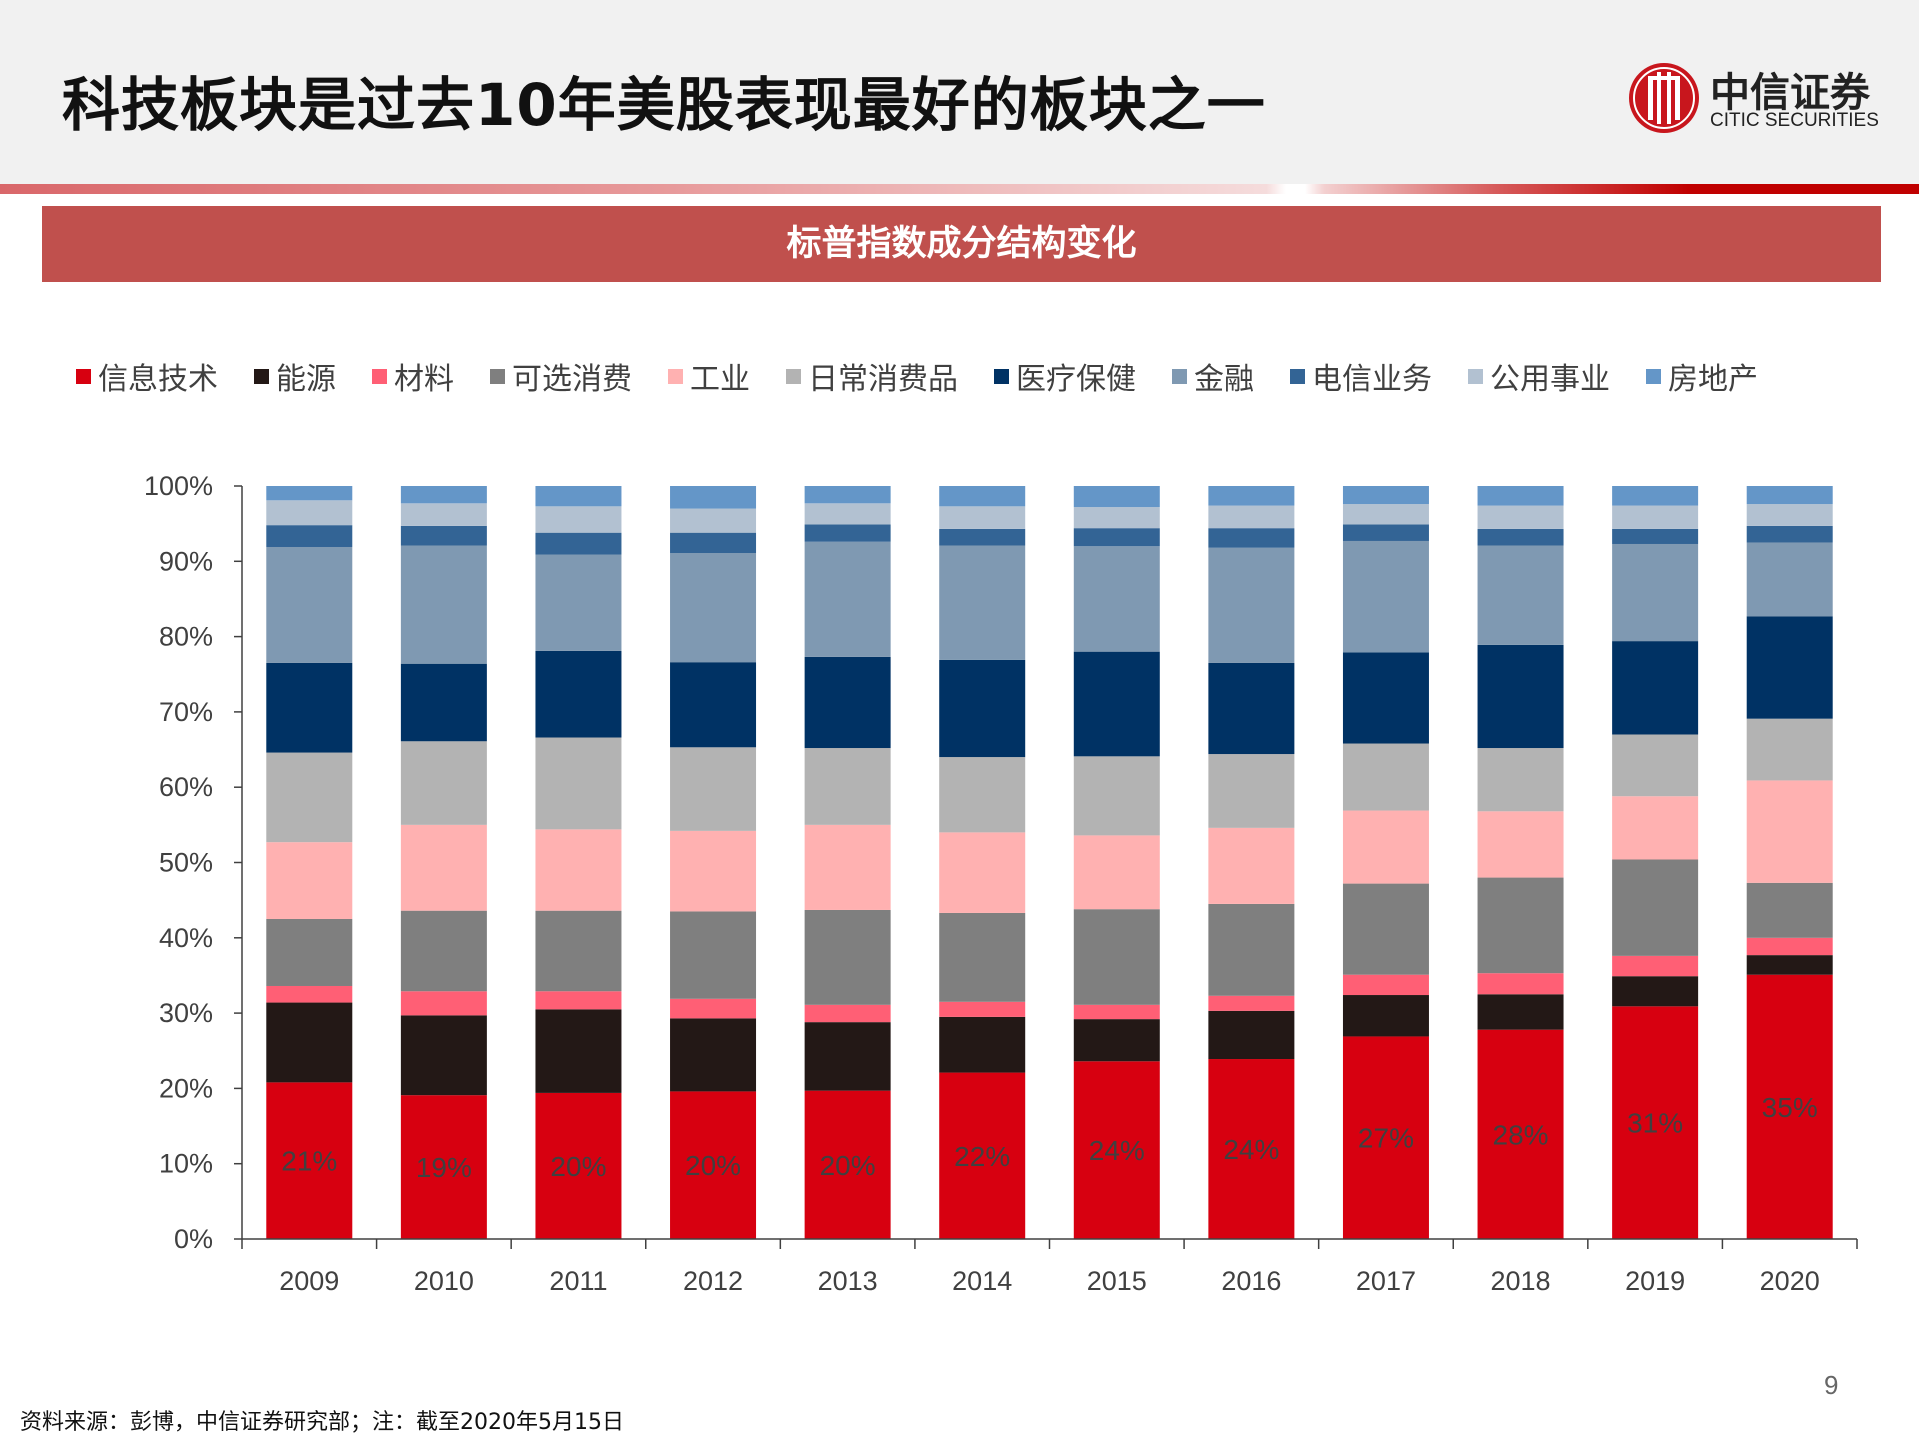  Describe the element at coordinates (193, 1239) in the screenshot. I see `y-tick-label: 0%` at that location.